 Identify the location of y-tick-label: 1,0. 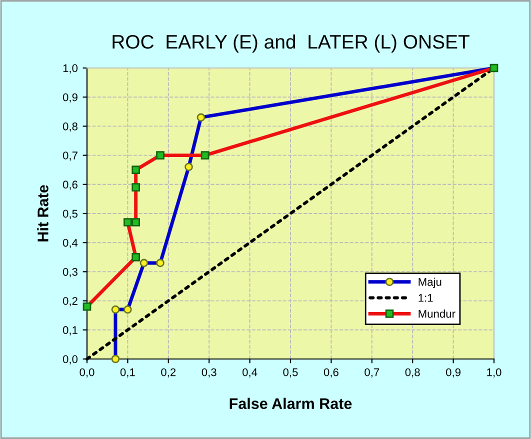
(70, 69).